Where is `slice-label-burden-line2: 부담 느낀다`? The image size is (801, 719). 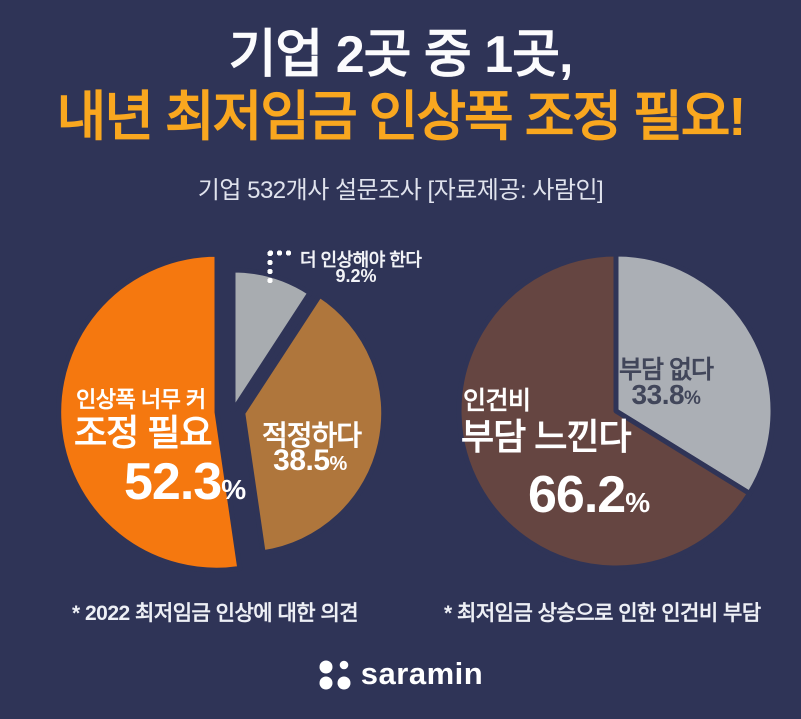 slice-label-burden-line2: 부담 느낀다 is located at coordinates (546, 436).